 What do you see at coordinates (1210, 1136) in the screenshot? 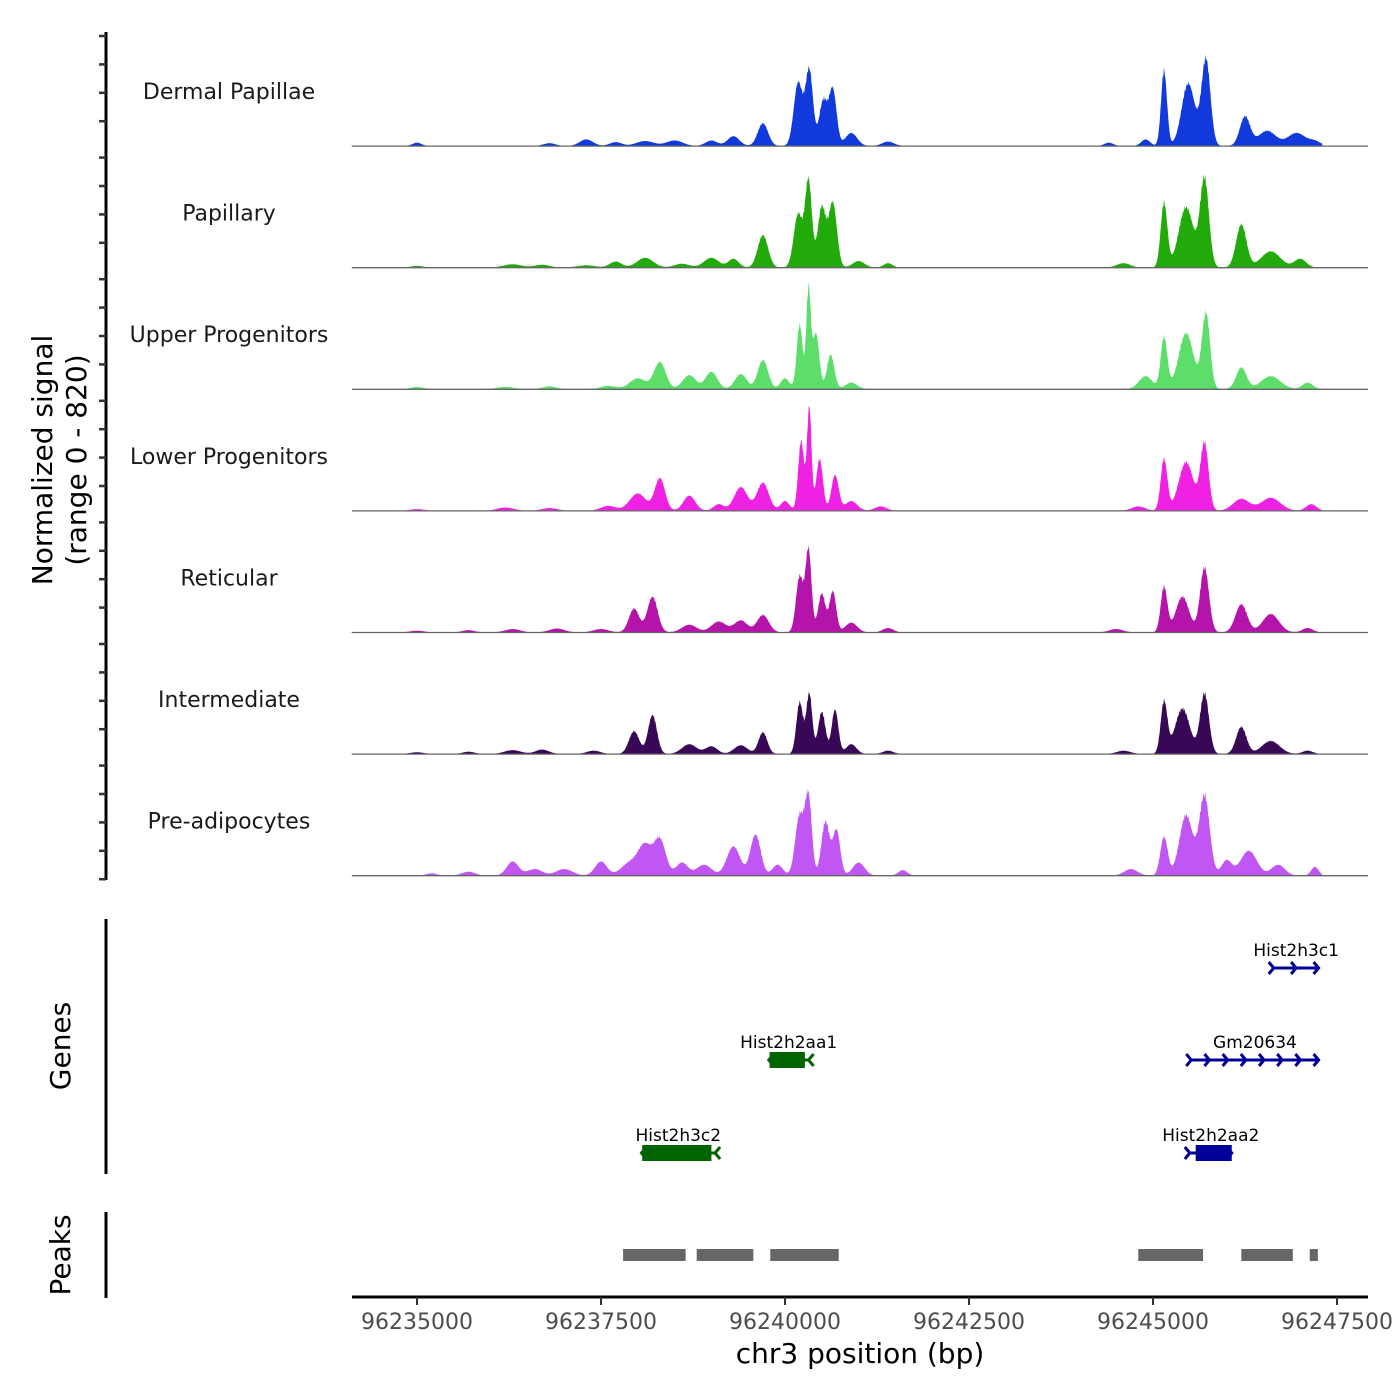
I see `gene-label: Hist2h2aa2` at bounding box center [1210, 1136].